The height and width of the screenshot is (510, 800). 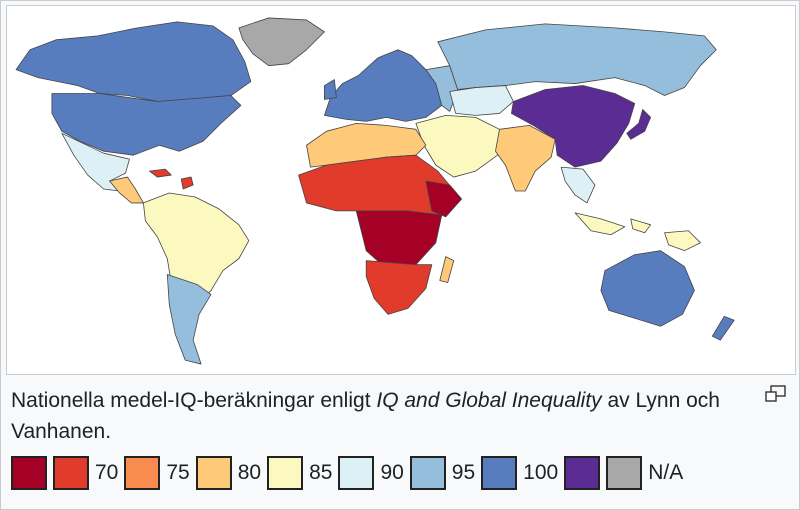 What do you see at coordinates (522, 473) in the screenshot?
I see `legend-item: 100` at bounding box center [522, 473].